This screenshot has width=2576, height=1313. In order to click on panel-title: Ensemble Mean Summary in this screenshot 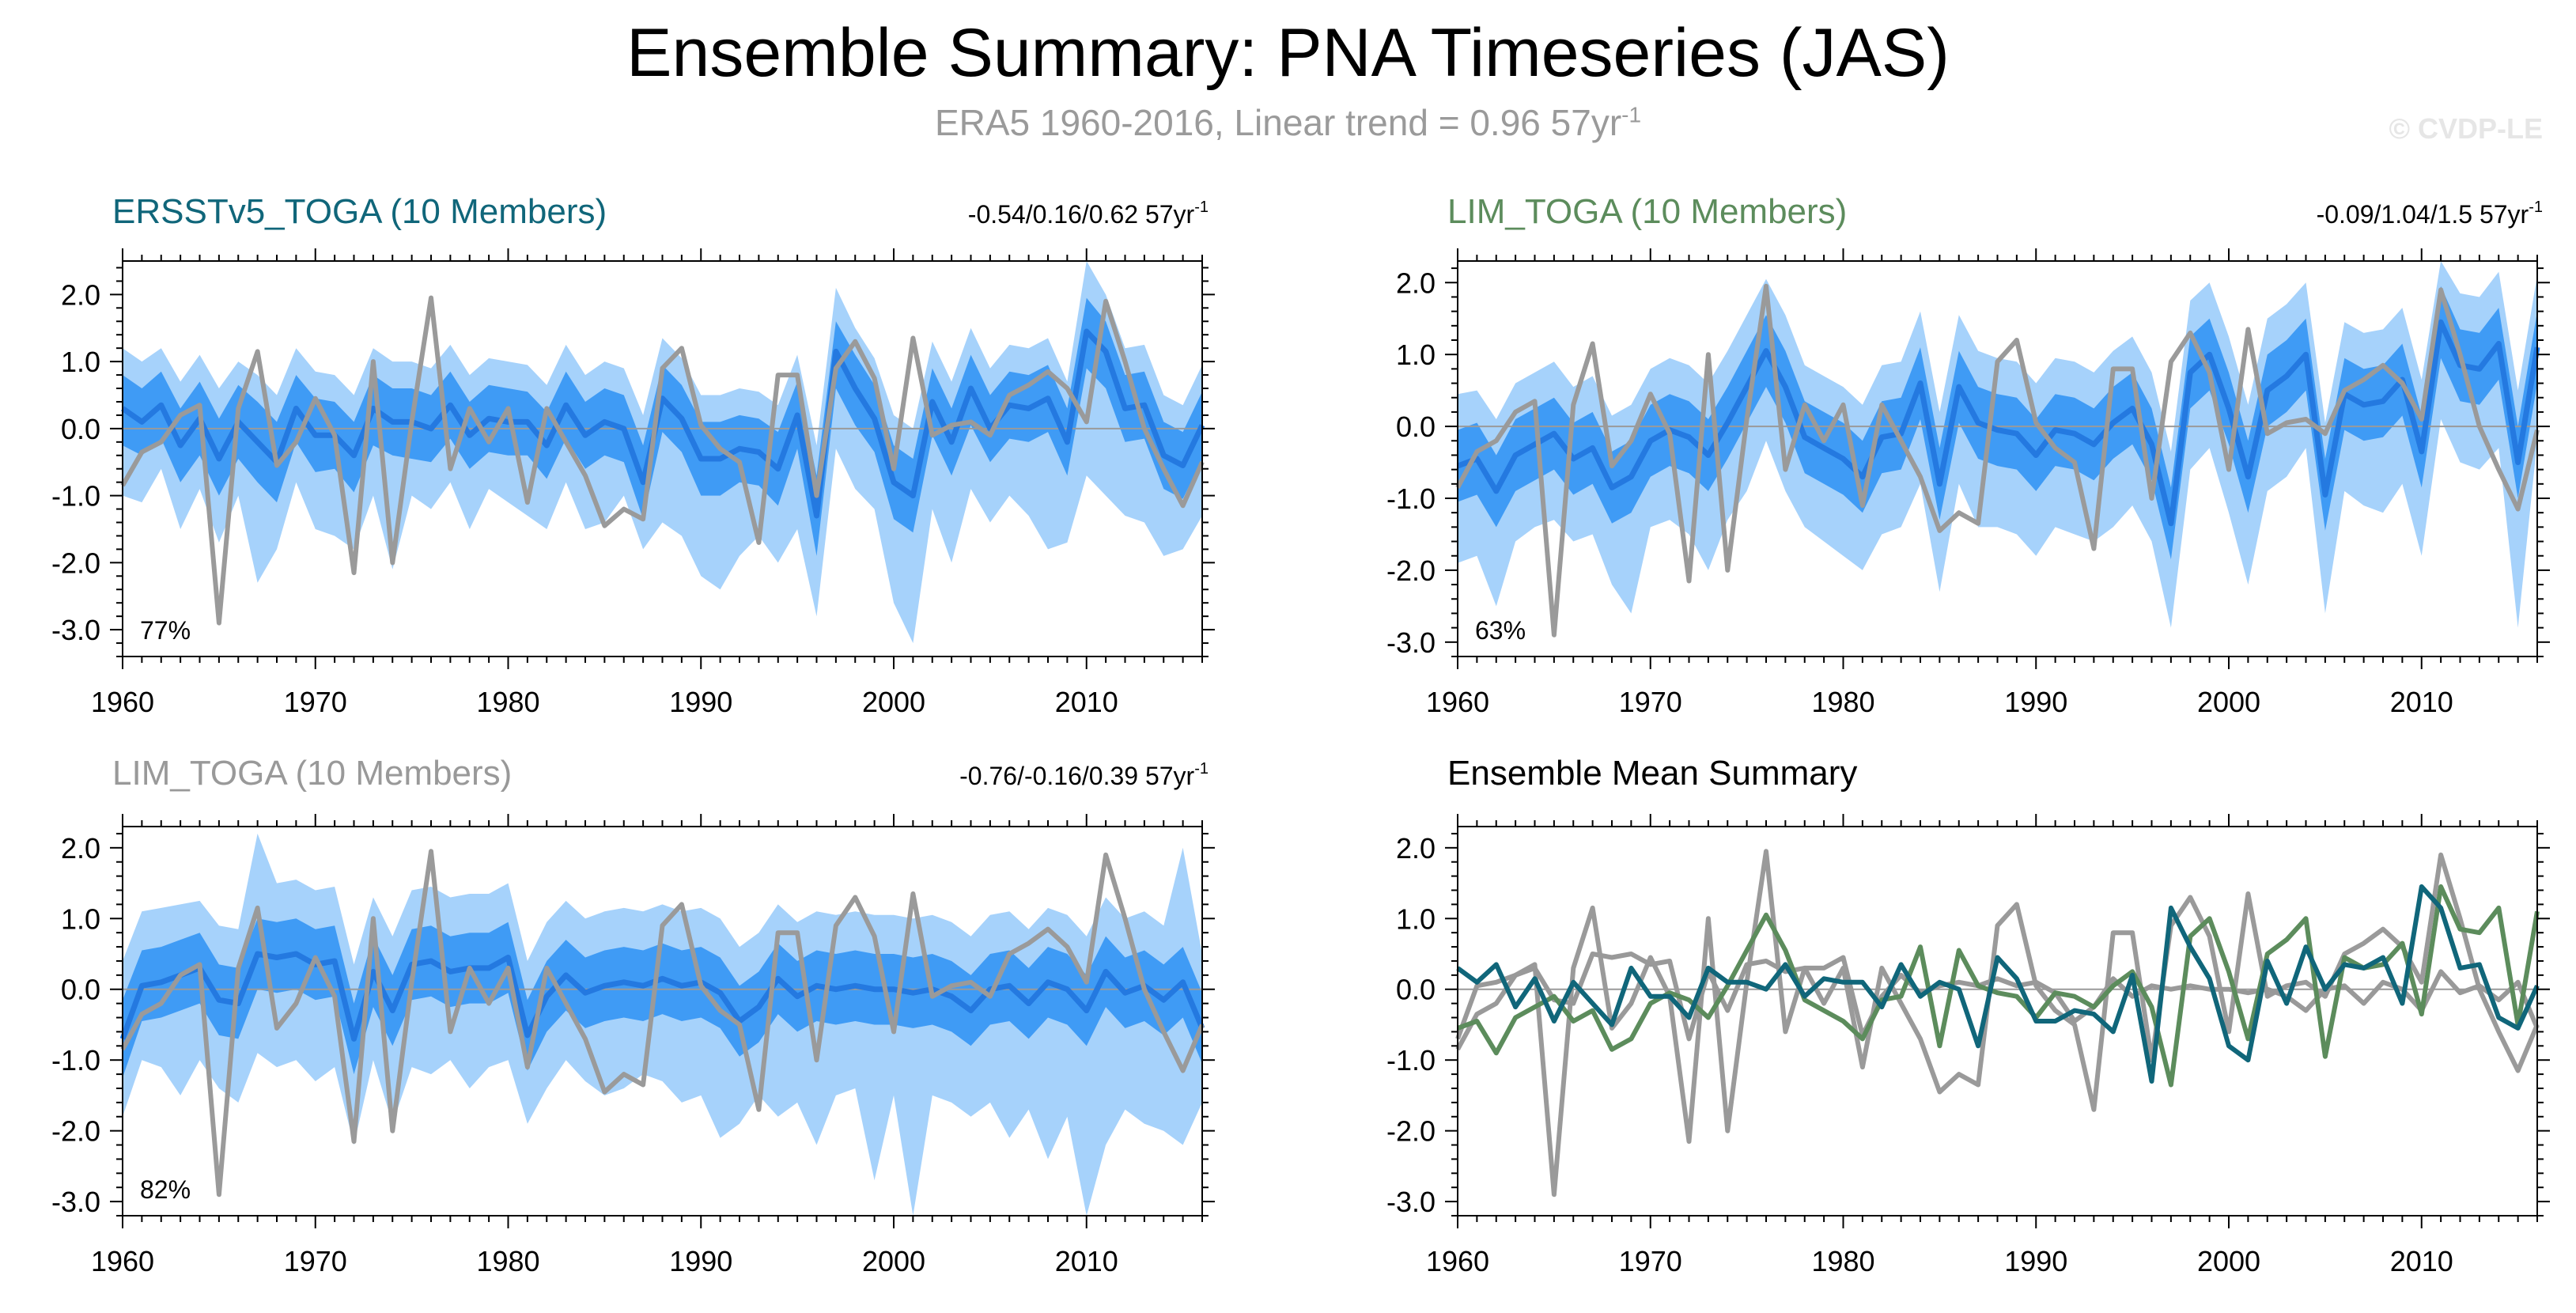, I will do `click(1652, 773)`.